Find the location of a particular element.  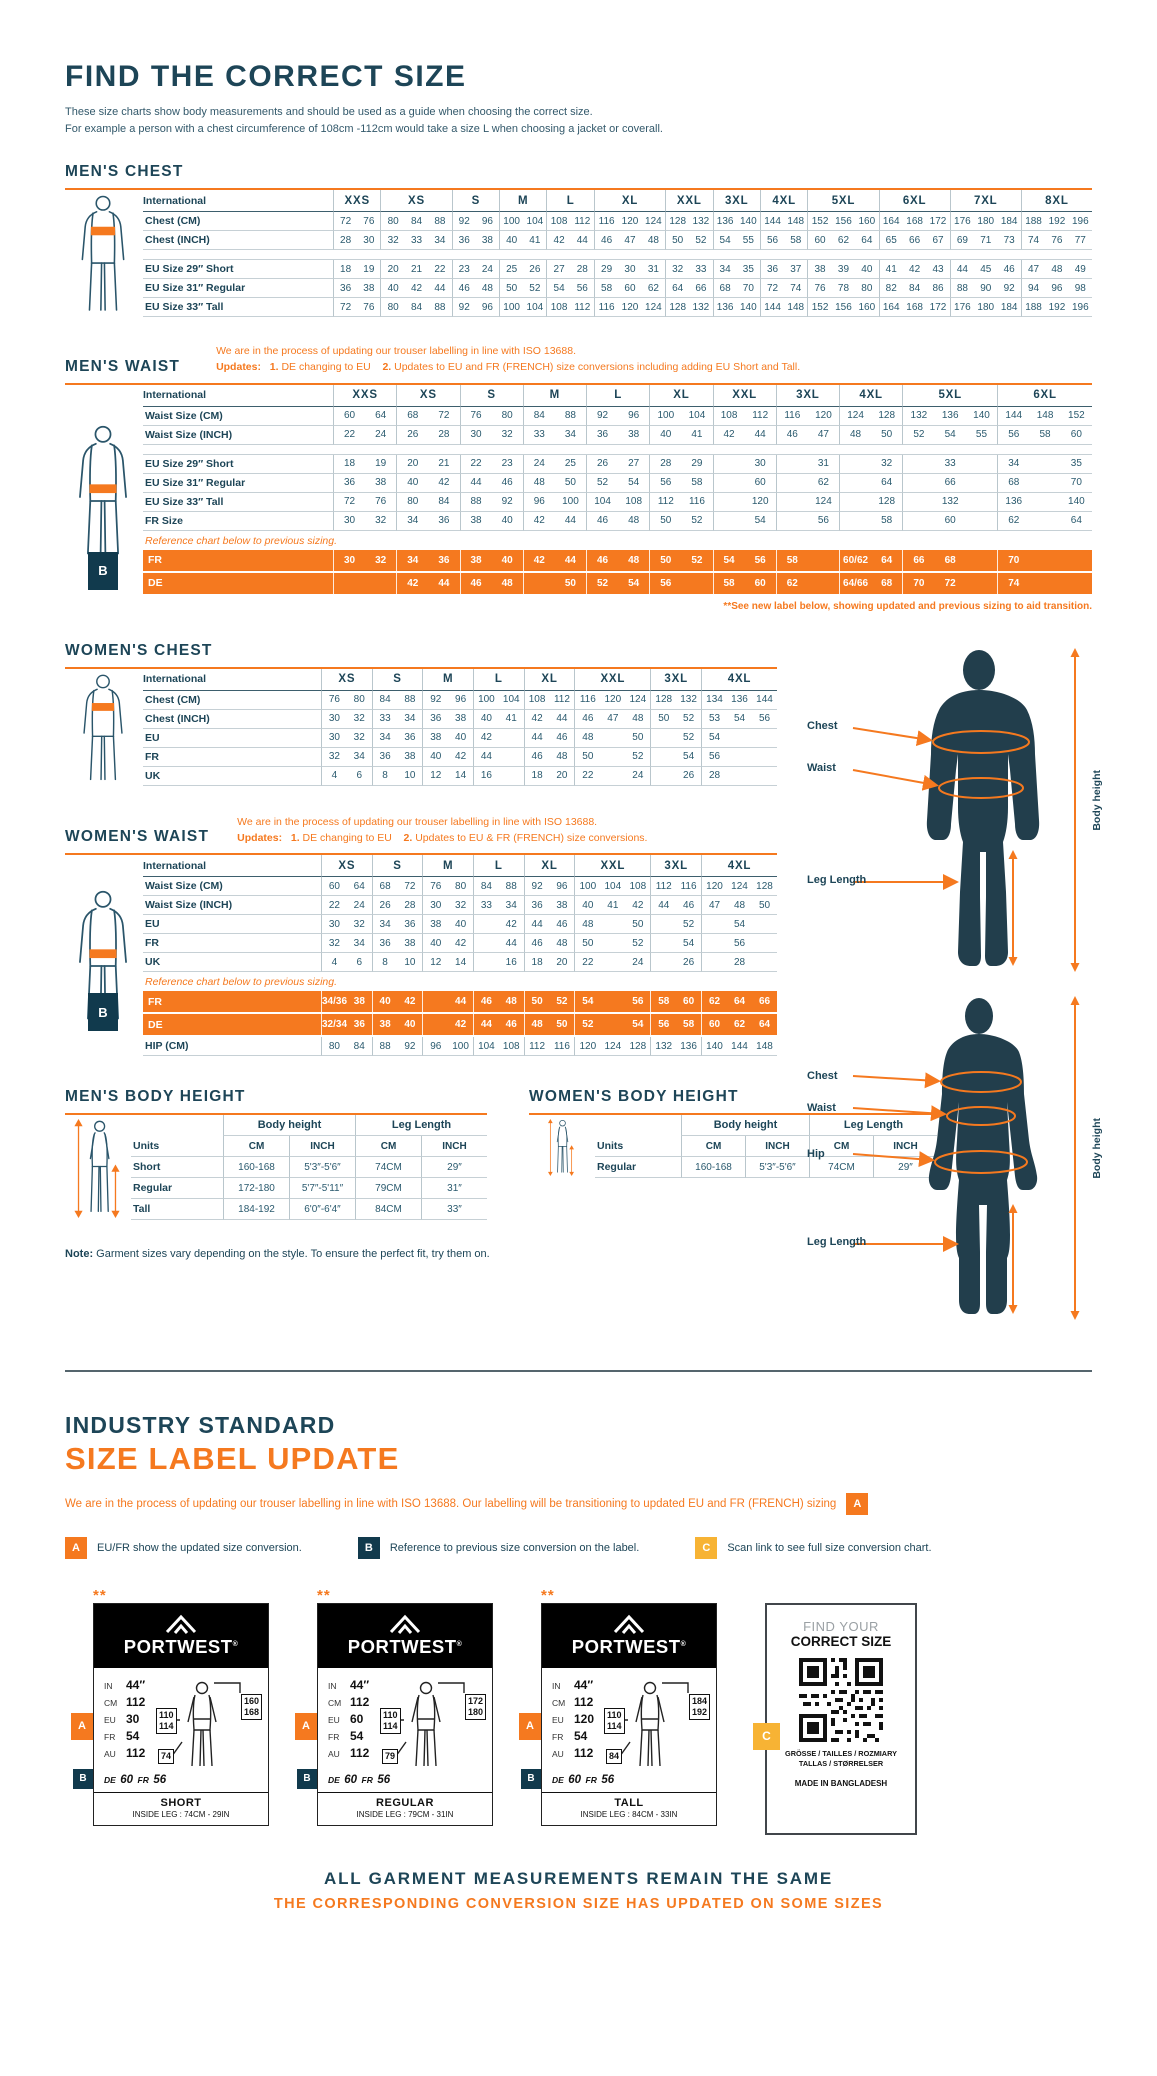

size-column-header: XL is located at coordinates (549, 866).